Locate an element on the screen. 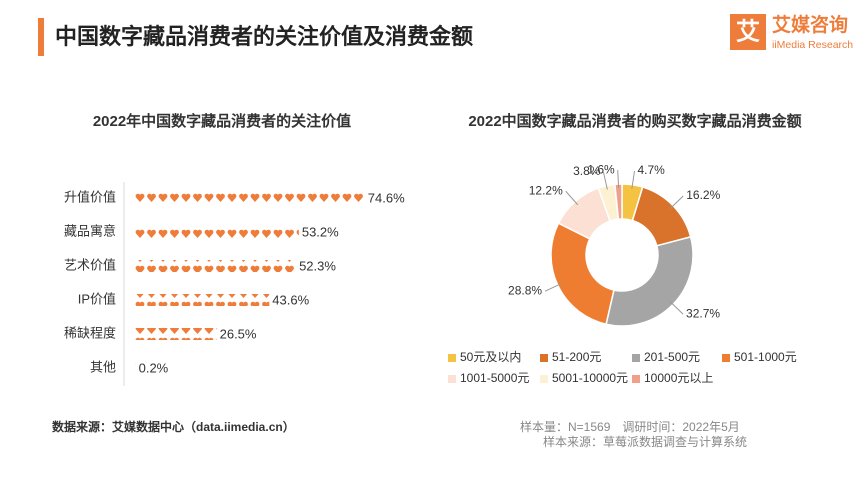 The image size is (865, 484). category-label: 艺术价值 is located at coordinates (90, 264).